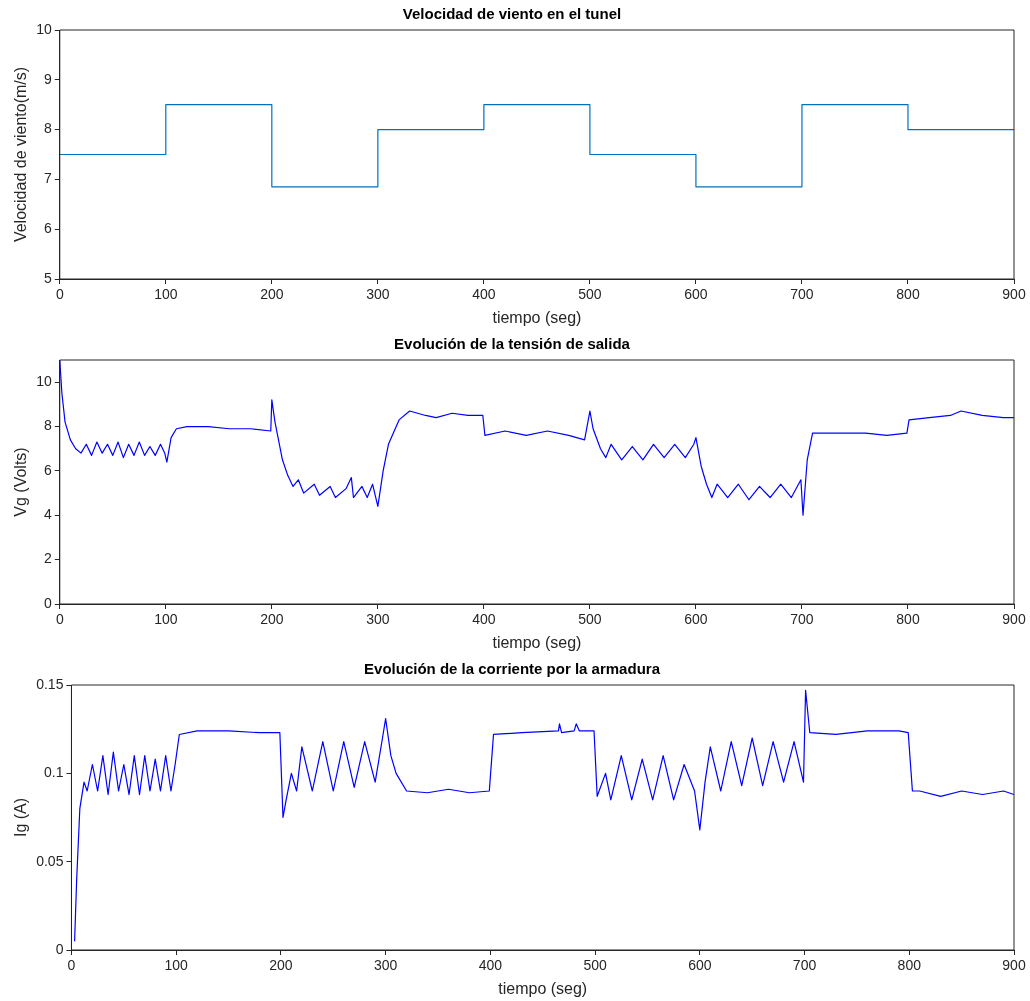 This screenshot has height=1001, width=1030. I want to click on y-tick-label: 4, so click(47, 514).